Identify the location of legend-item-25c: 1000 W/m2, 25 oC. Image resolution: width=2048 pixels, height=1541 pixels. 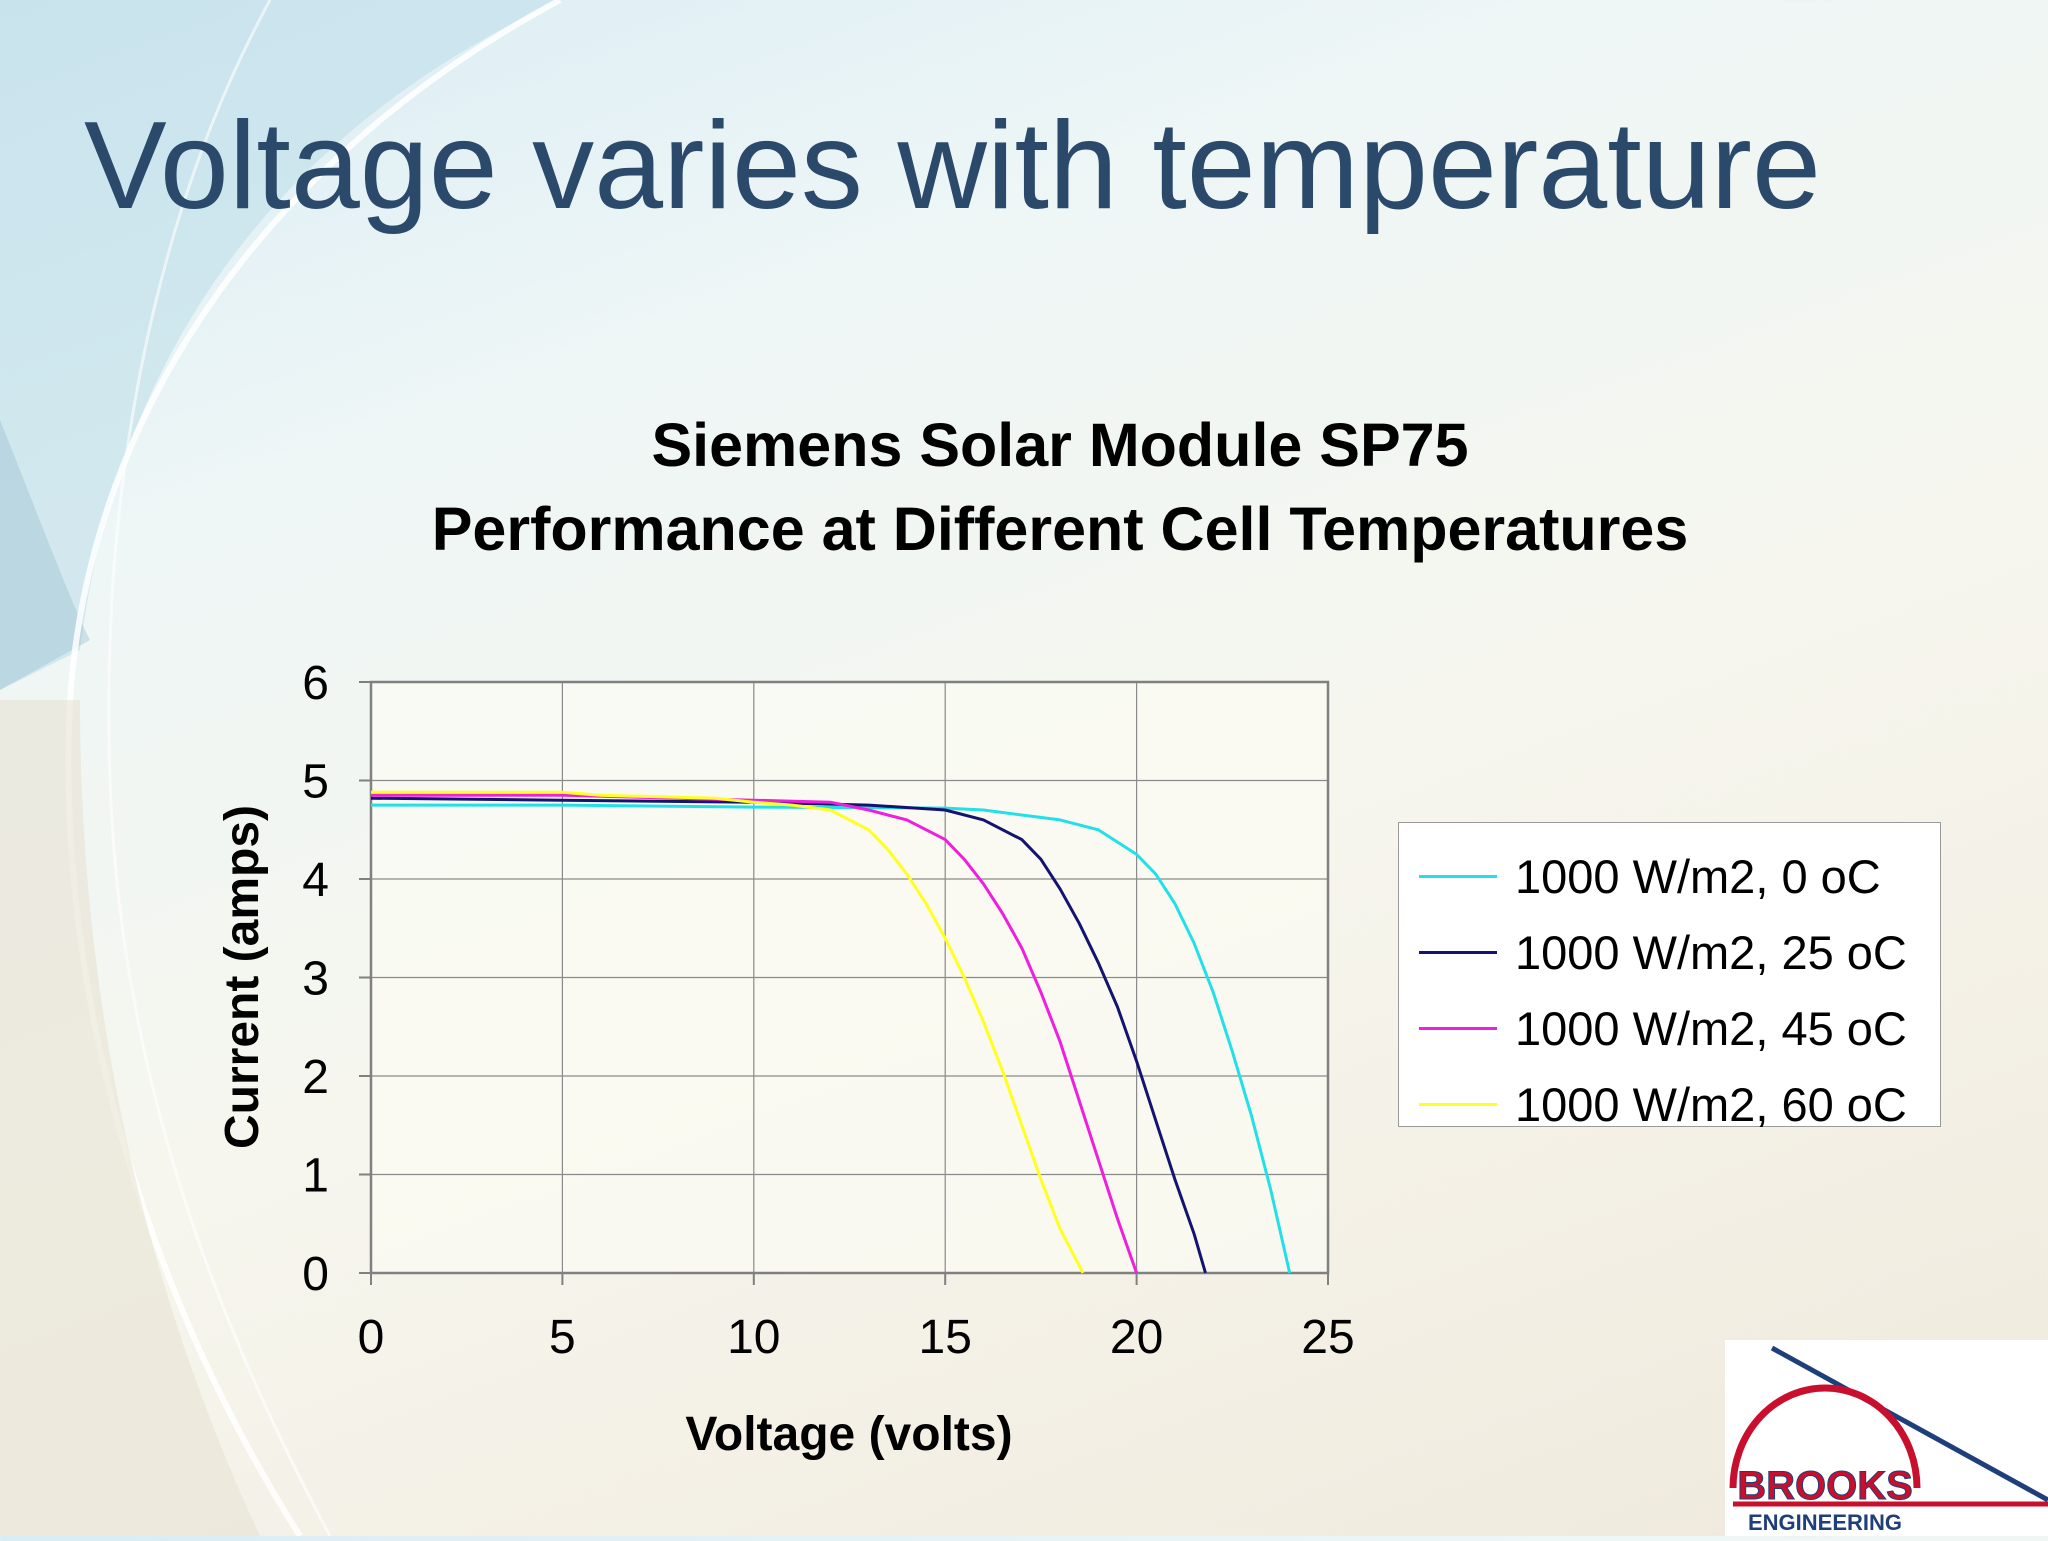
(1669, 952).